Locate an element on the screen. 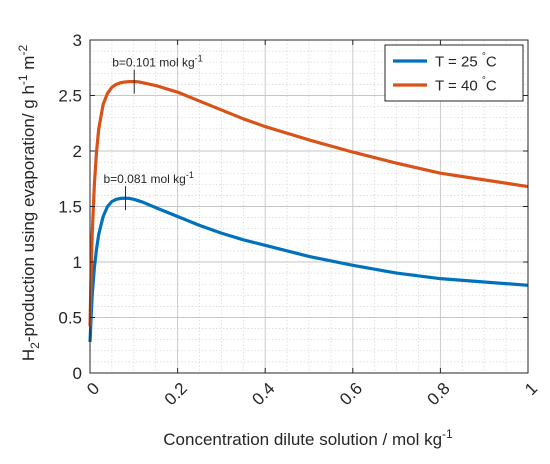 This screenshot has width=550, height=464. y-axis-title-part2: -production using evaporation/ g h is located at coordinates (28, 213).